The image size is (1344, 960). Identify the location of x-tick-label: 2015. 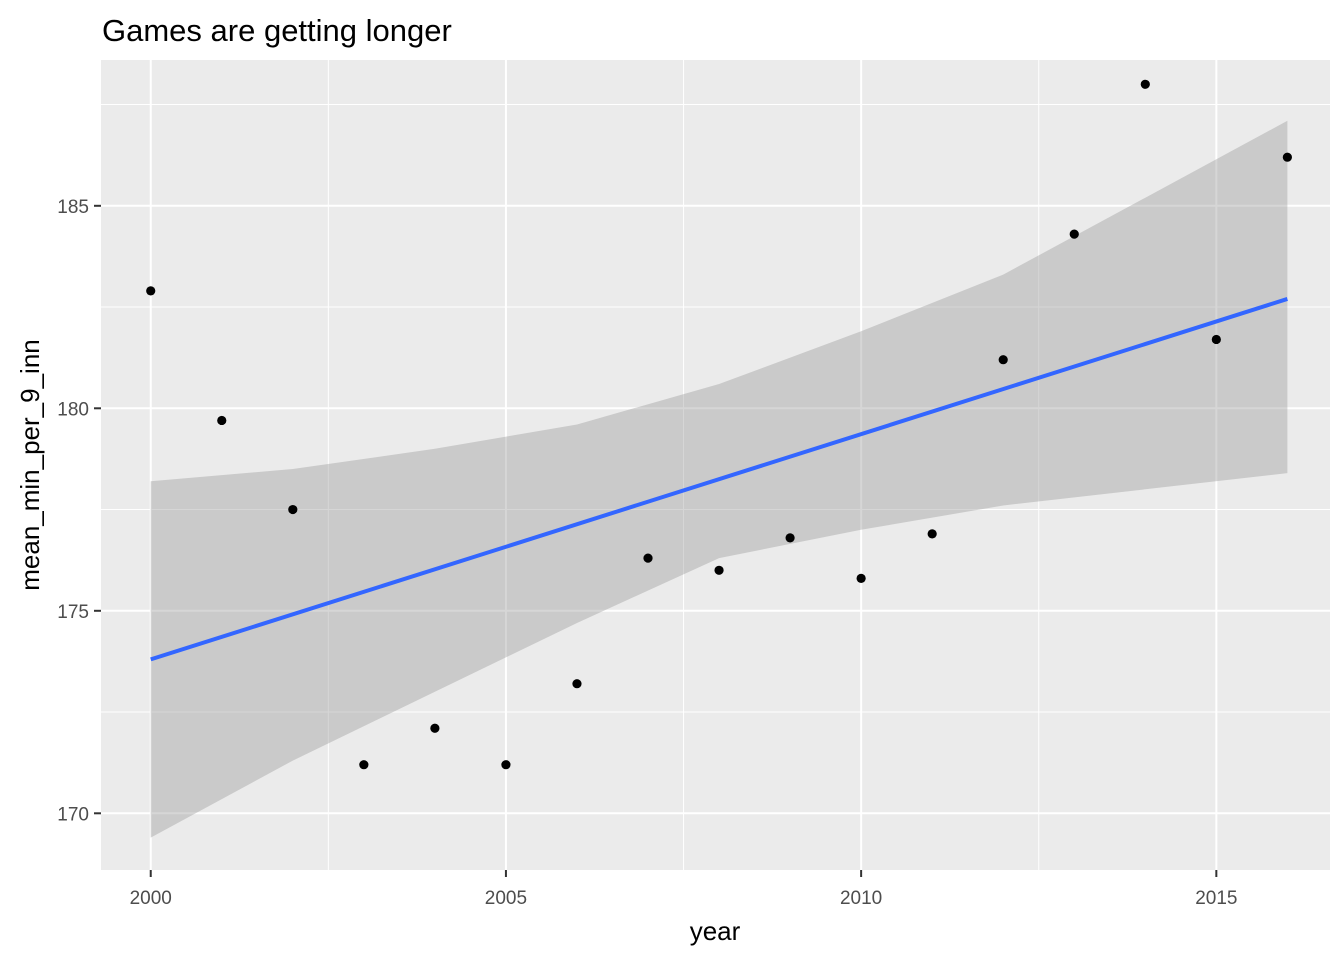
(1216, 898).